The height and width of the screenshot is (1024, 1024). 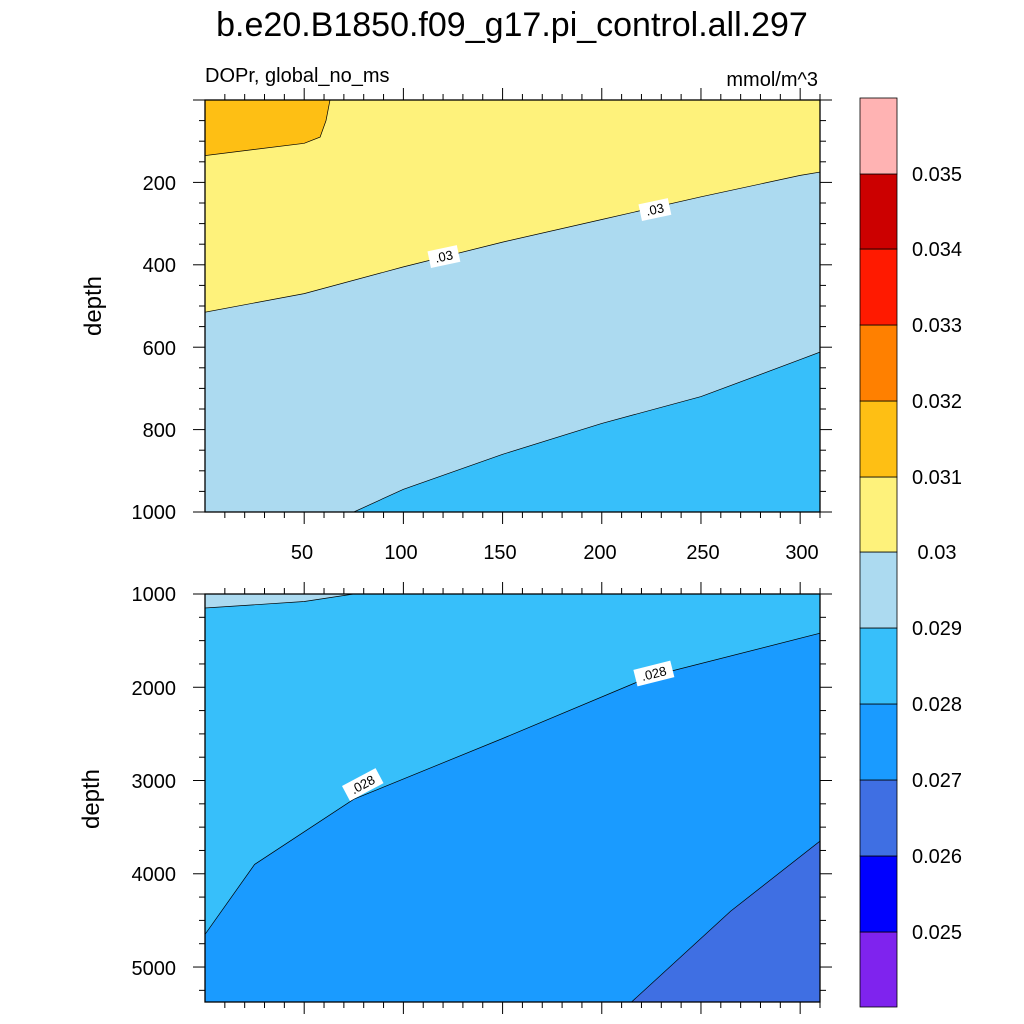 I want to click on colorbar-label-0_034: 0.034, so click(x=937, y=250).